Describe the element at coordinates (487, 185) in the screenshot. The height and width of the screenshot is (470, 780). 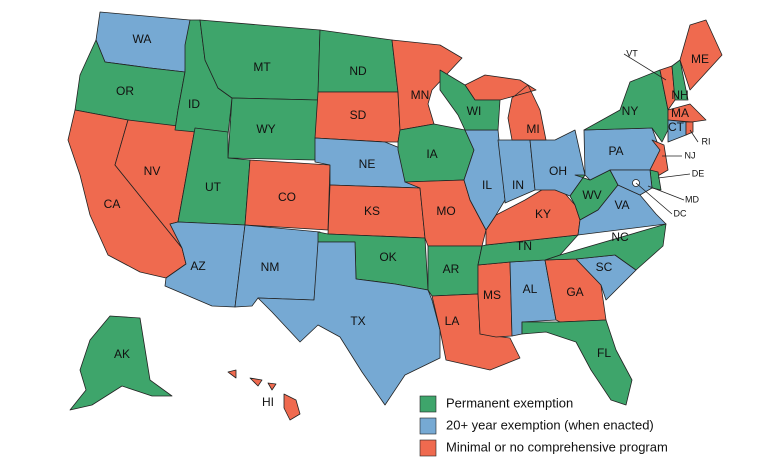
I see `state-label: IL` at that location.